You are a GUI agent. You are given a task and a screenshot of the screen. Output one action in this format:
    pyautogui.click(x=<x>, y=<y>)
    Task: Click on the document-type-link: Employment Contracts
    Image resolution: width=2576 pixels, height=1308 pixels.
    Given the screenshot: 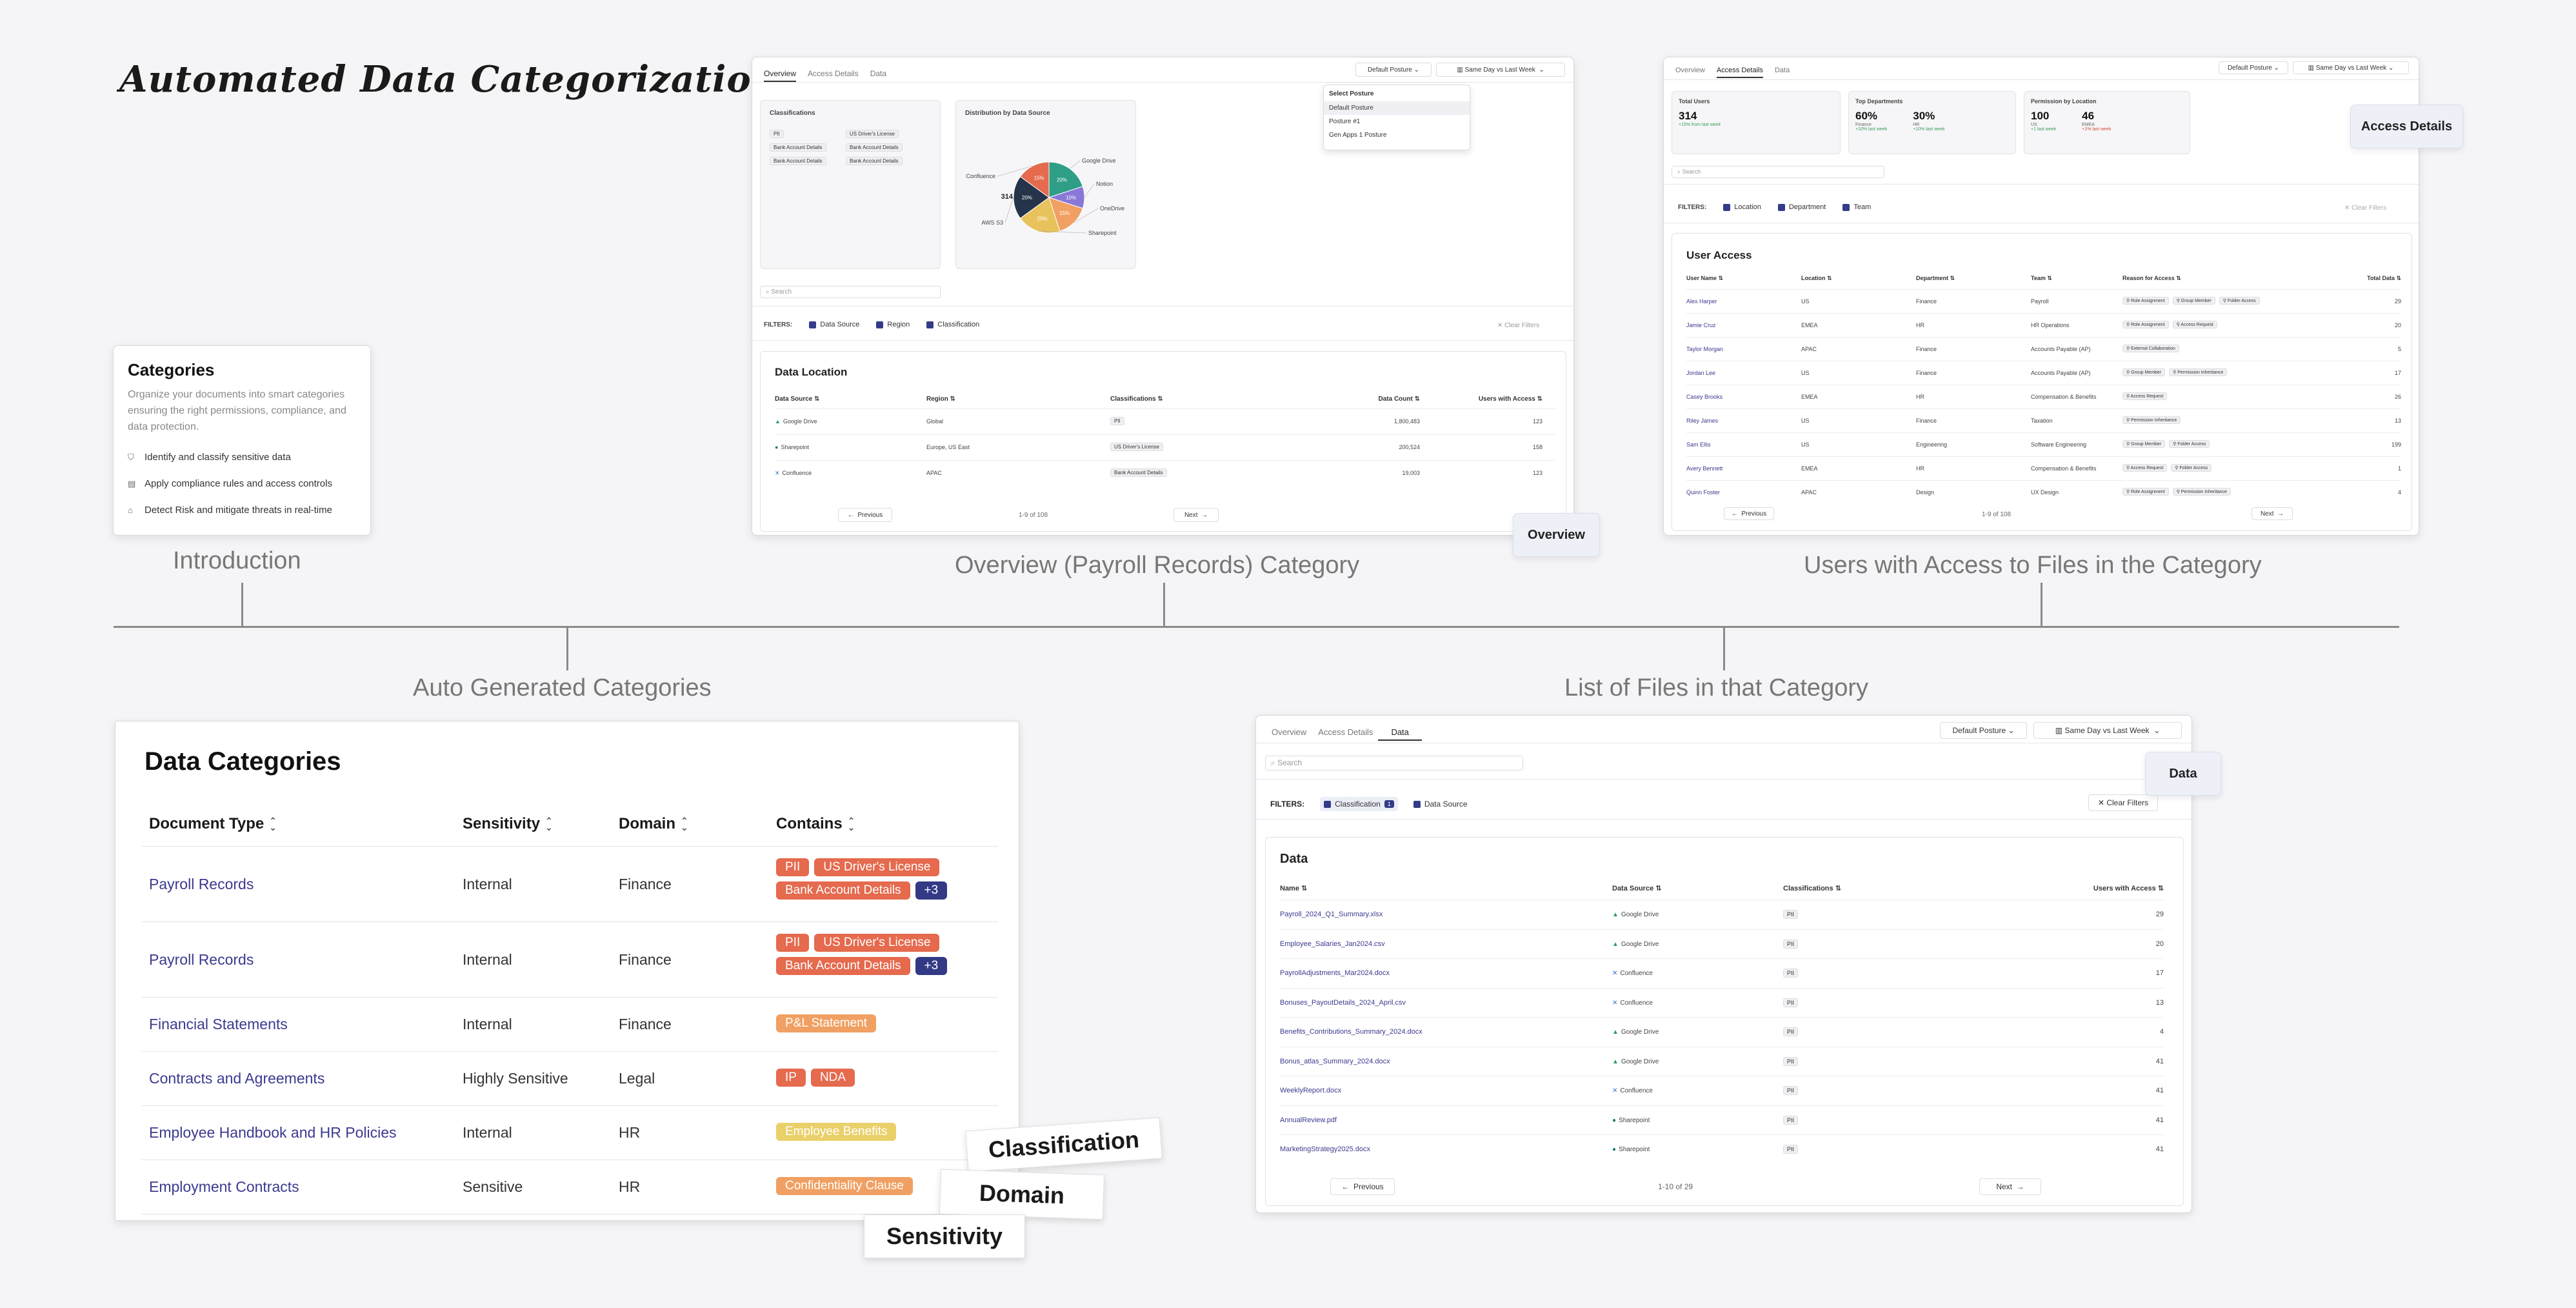 What is the action you would take?
    pyautogui.click(x=224, y=1186)
    